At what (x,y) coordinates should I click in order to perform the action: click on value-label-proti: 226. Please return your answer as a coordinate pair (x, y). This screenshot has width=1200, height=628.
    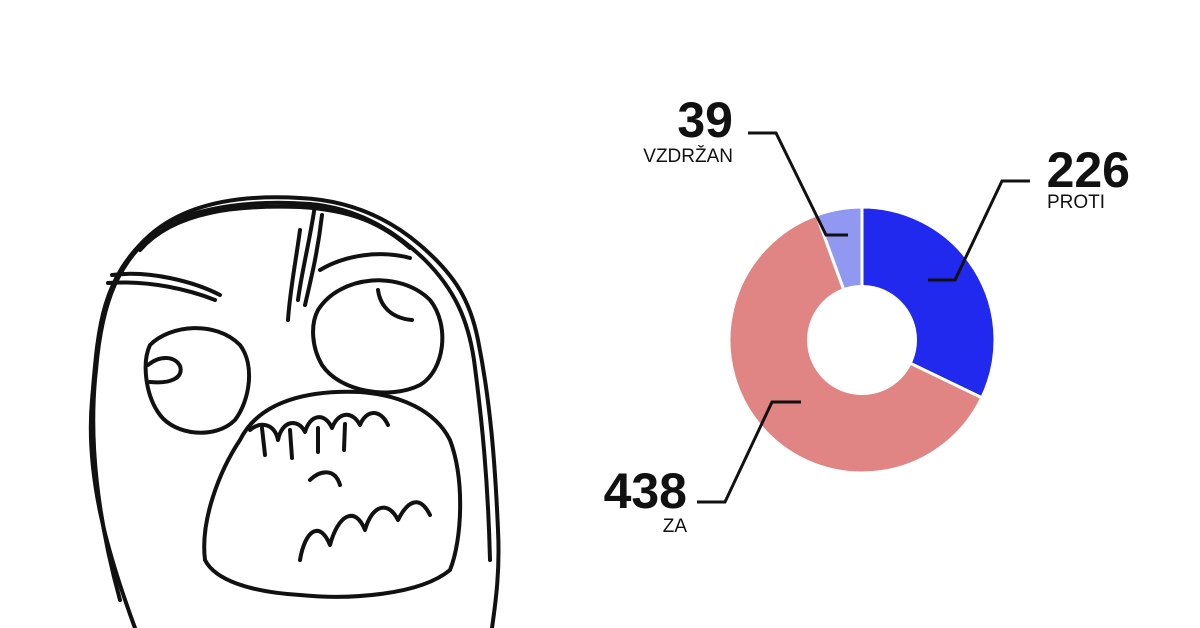
    Looking at the image, I should click on (1088, 170).